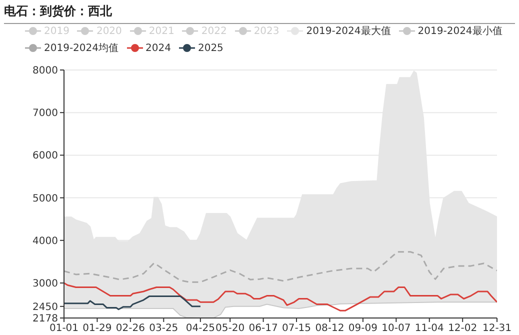 This screenshot has height=335, width=519. What do you see at coordinates (163, 328) in the screenshot?
I see `x-tick-label: 03-25` at bounding box center [163, 328].